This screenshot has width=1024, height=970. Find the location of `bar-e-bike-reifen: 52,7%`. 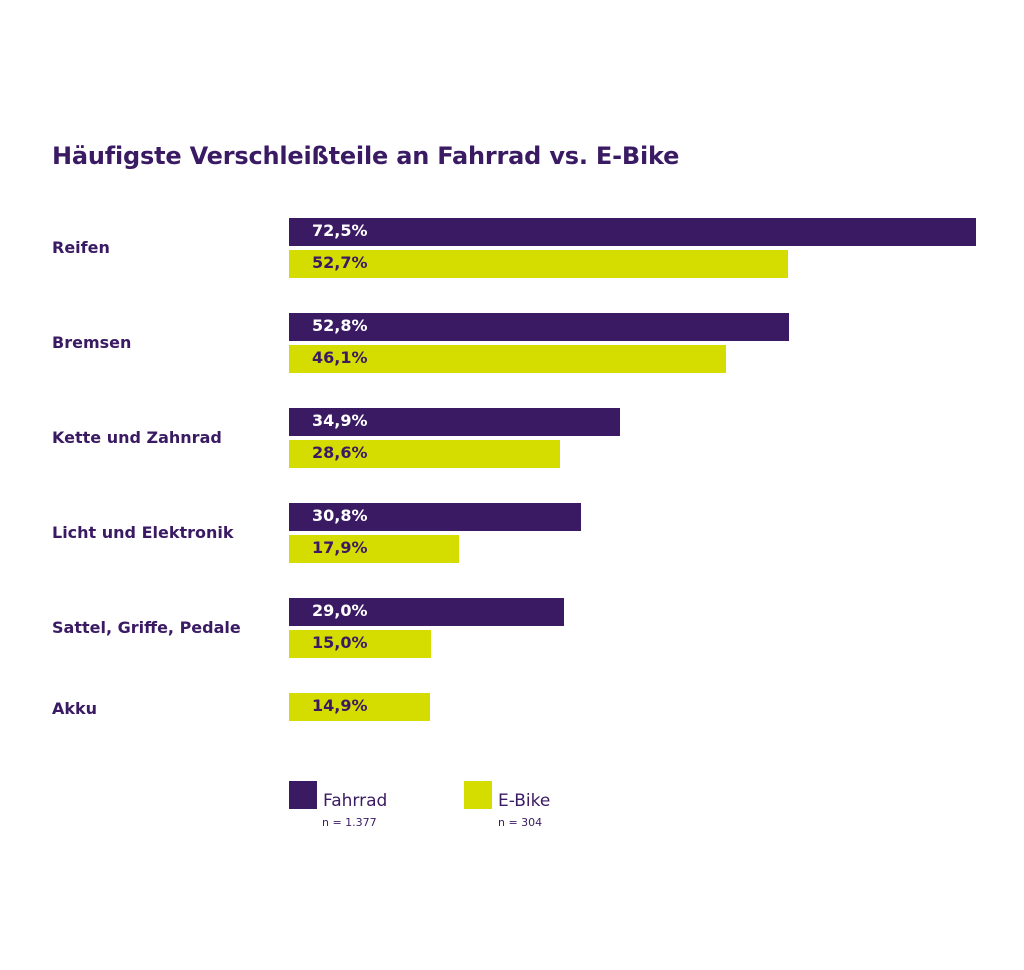

bar-e-bike-reifen: 52,7% is located at coordinates (539, 264).